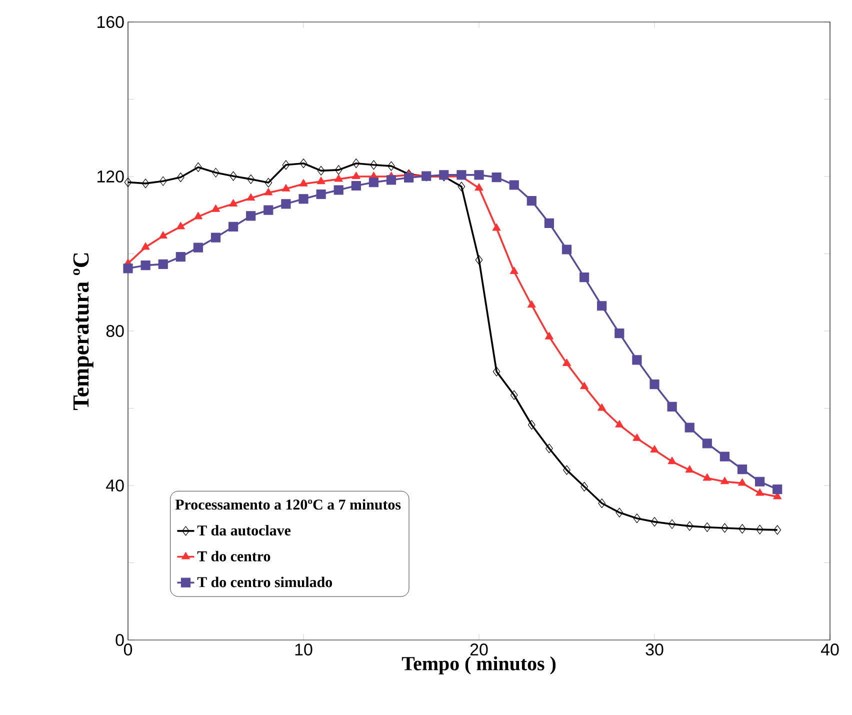 Image resolution: width=852 pixels, height=715 pixels. Describe the element at coordinates (115, 486) in the screenshot. I see `y-tick-label: 40` at that location.